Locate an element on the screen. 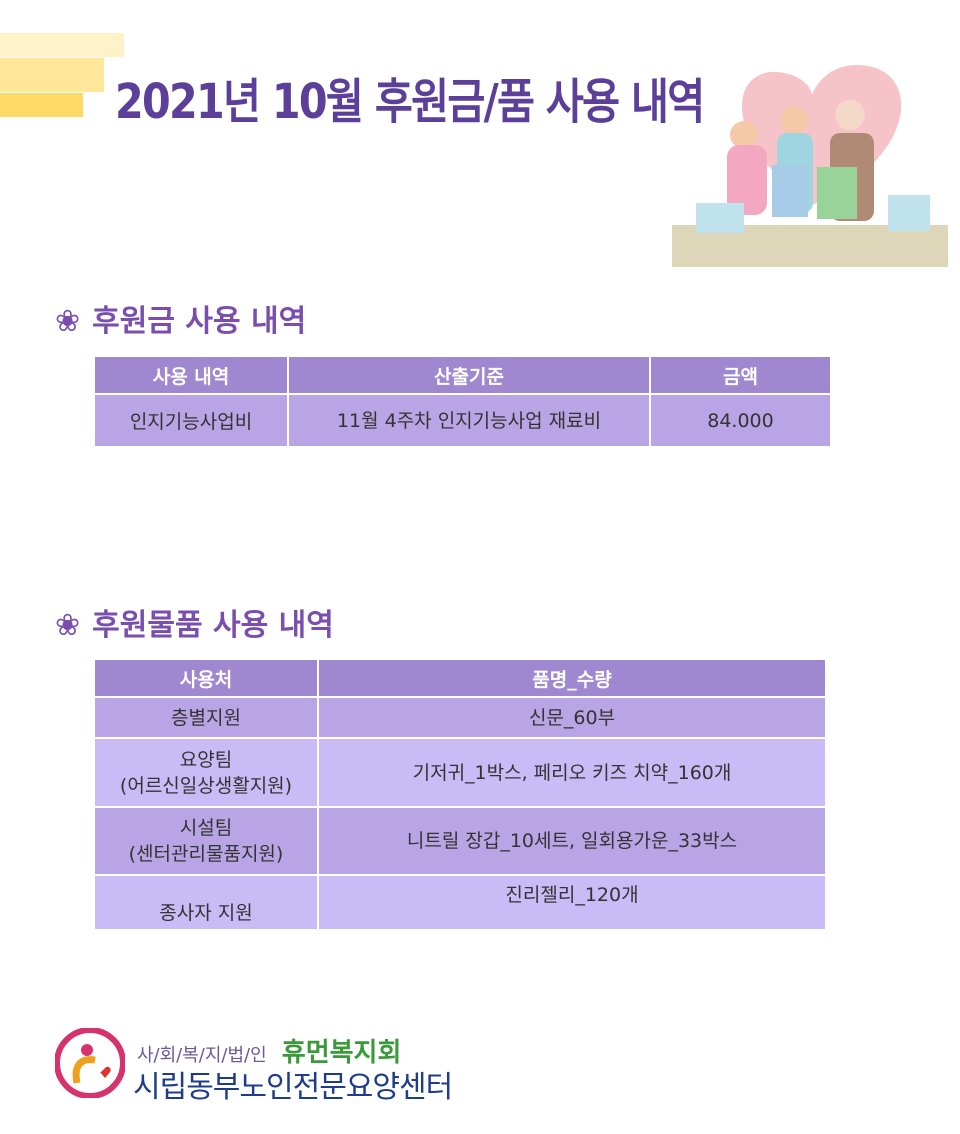  org-name: 휴먼복지회 is located at coordinates (341, 1053).